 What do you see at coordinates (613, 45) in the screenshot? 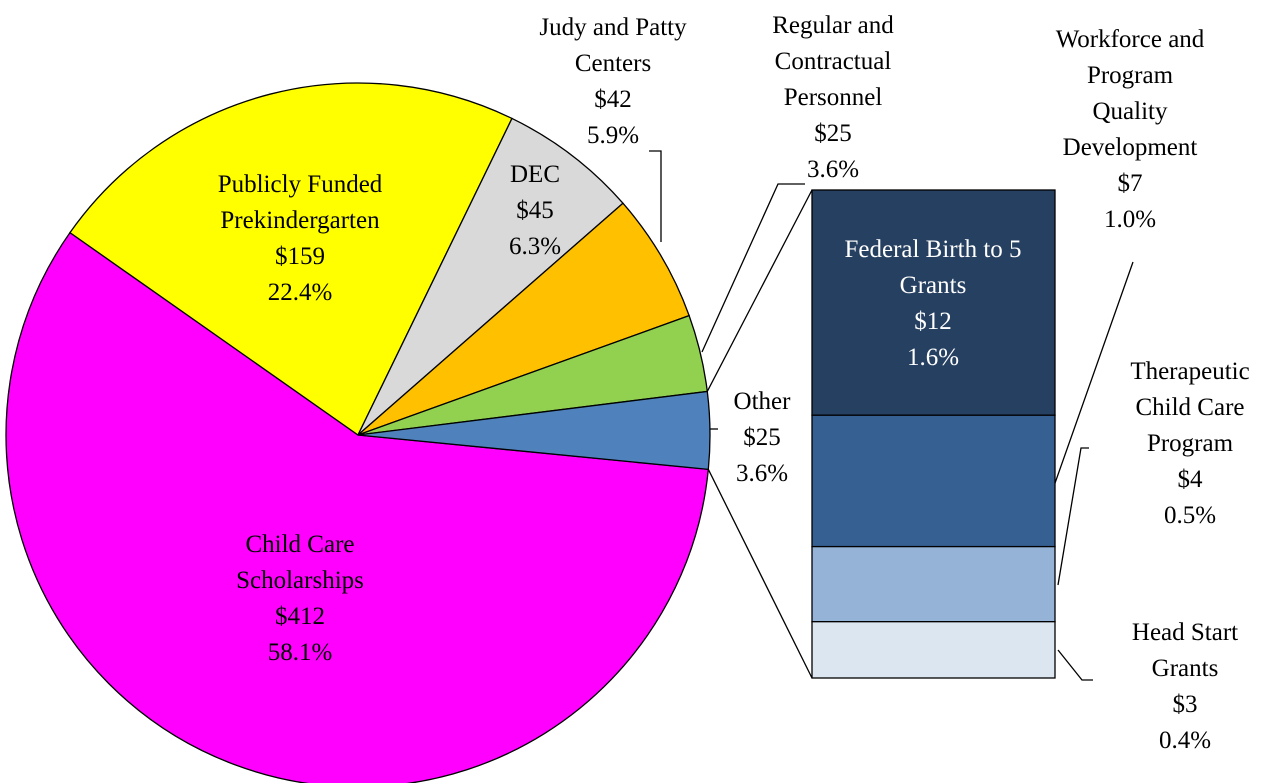
I see `label-line: Judy and Patty Centers` at bounding box center [613, 45].